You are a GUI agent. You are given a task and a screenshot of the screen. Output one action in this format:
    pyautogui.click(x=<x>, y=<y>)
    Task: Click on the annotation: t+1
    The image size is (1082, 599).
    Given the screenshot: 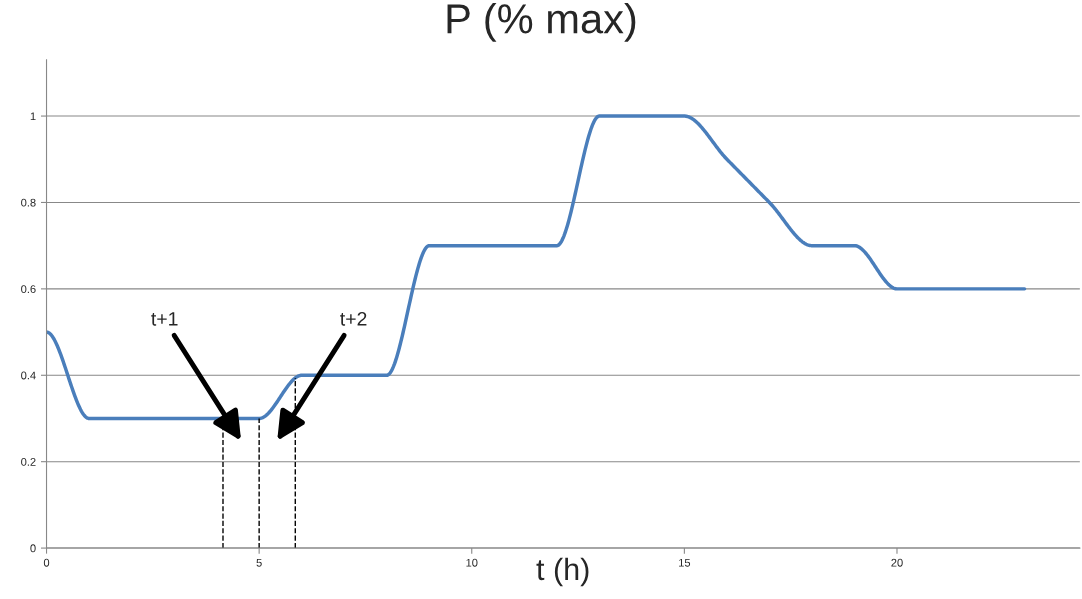 What is the action you would take?
    pyautogui.click(x=164, y=319)
    